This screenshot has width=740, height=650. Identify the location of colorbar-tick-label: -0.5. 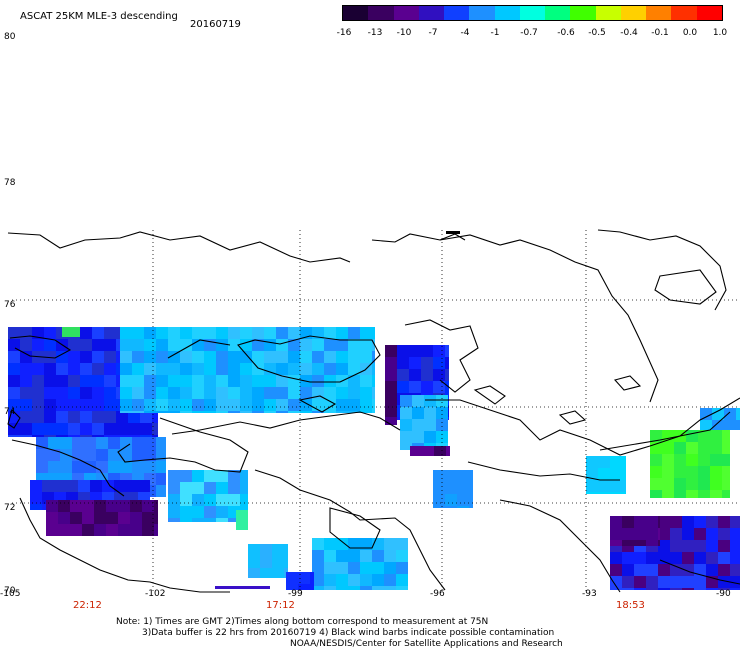
(597, 33).